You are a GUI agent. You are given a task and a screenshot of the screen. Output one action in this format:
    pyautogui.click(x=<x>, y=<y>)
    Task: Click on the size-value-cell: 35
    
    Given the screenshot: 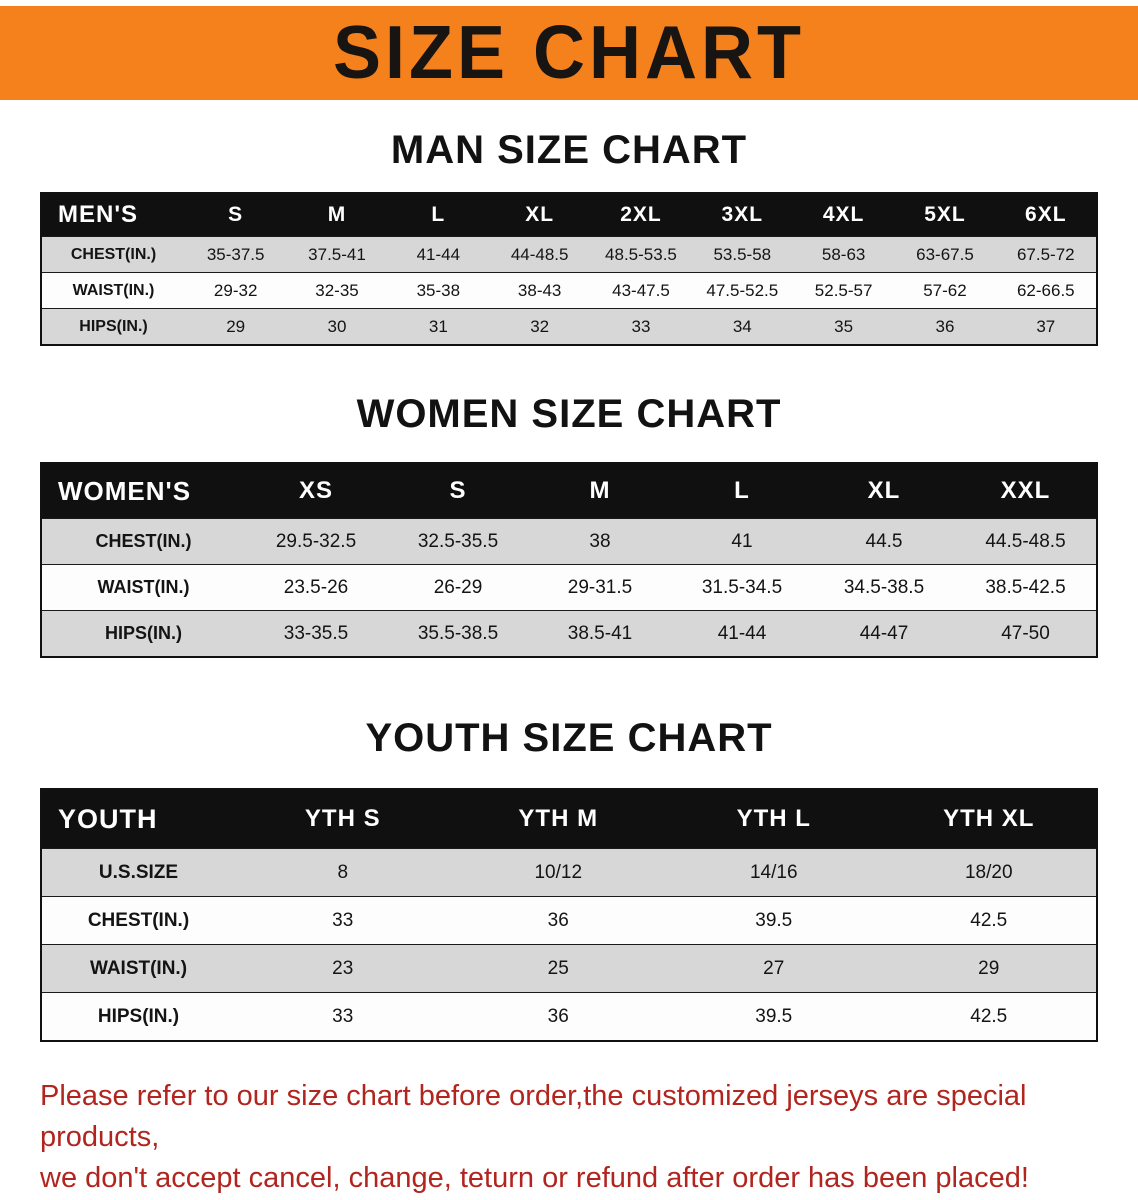 What is the action you would take?
    pyautogui.click(x=843, y=326)
    